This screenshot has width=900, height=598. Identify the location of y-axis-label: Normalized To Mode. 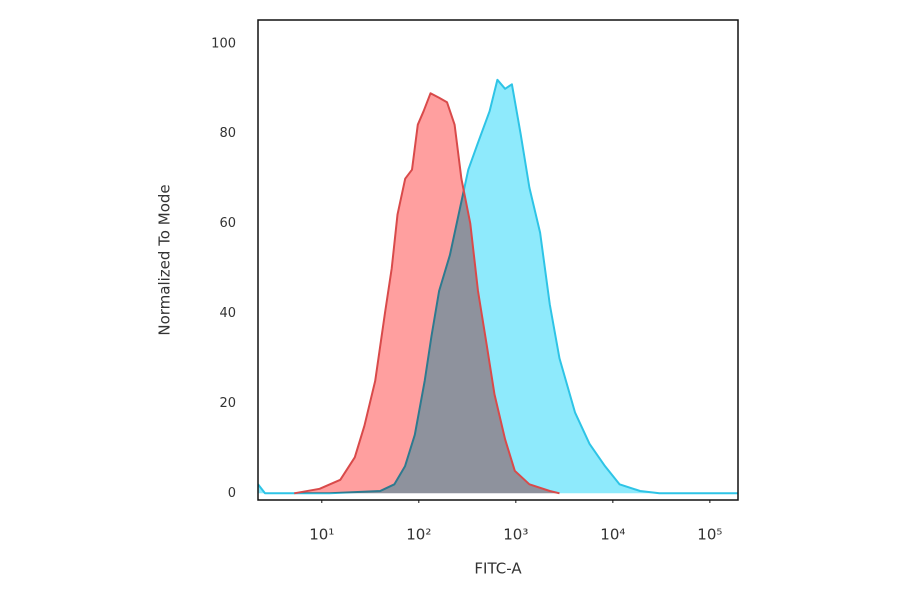
(165, 259).